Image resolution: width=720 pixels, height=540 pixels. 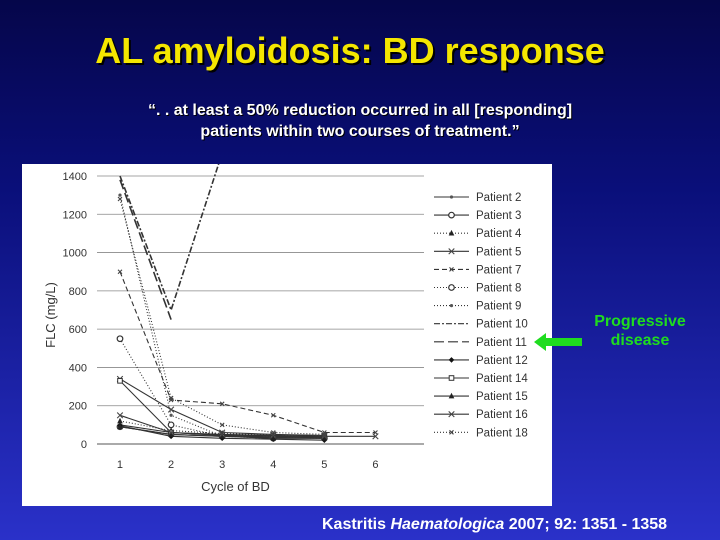 I want to click on progressive-disease-callout: Progressive disease, so click(x=640, y=331).